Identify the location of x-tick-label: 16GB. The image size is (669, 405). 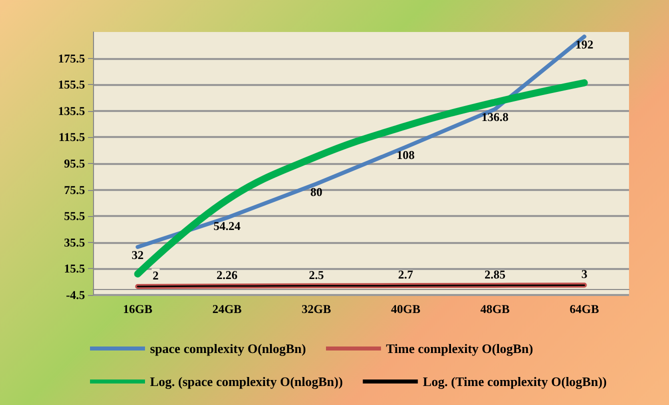
(137, 309).